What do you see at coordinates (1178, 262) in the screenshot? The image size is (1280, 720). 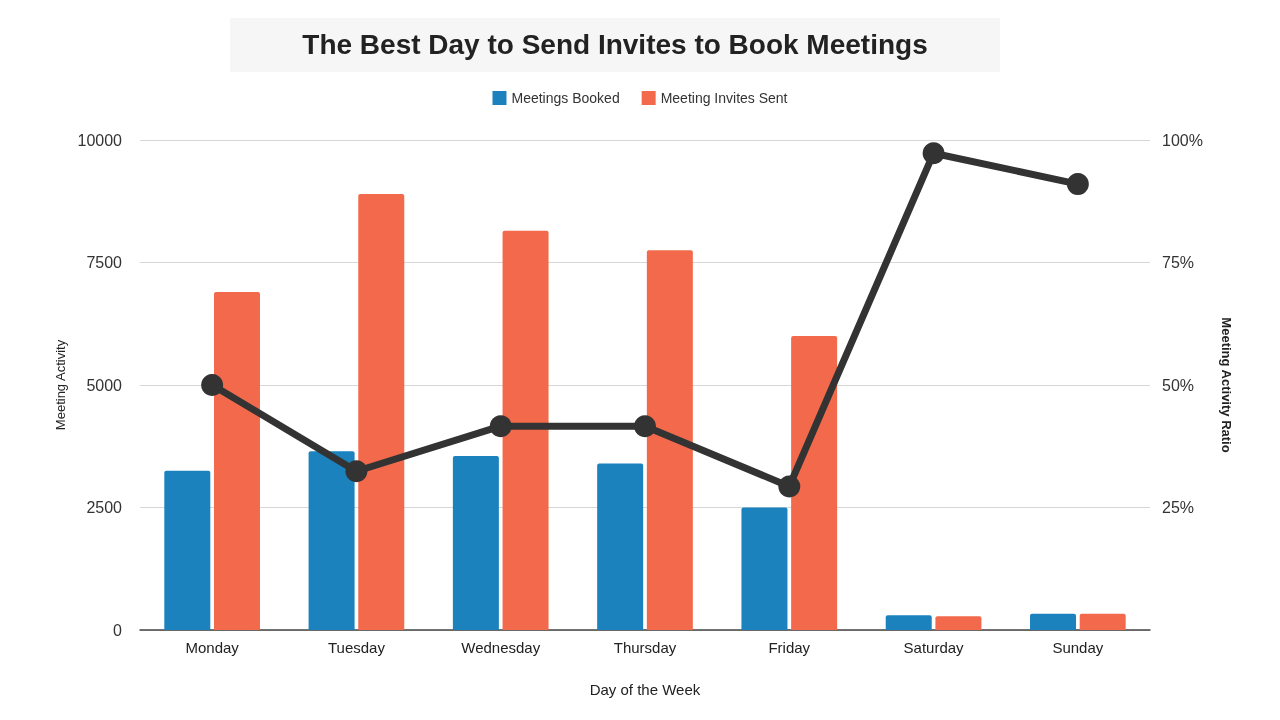 I see `y2-tick-label: 75%` at bounding box center [1178, 262].